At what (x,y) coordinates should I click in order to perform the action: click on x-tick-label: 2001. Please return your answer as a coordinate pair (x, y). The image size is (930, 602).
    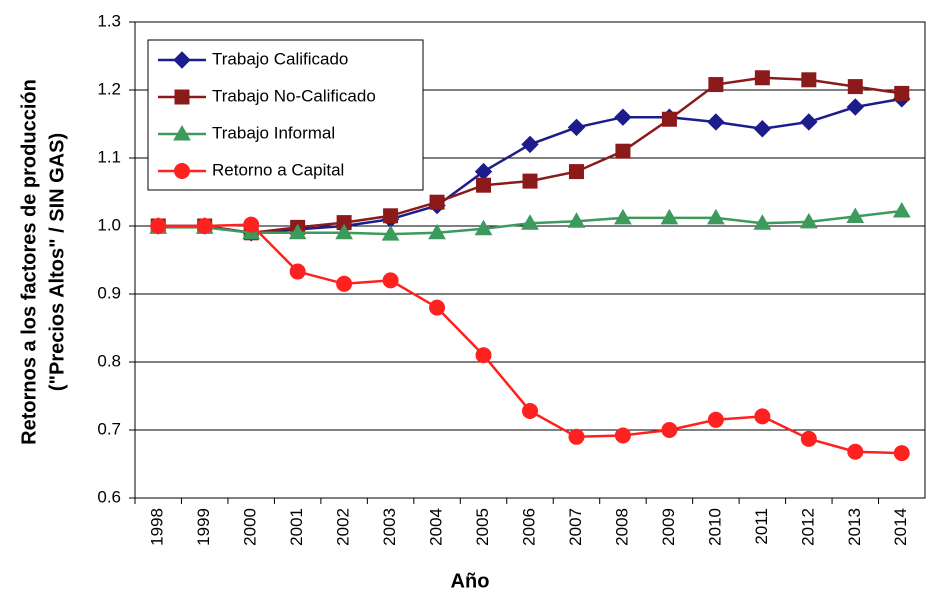
    Looking at the image, I should click on (296, 527).